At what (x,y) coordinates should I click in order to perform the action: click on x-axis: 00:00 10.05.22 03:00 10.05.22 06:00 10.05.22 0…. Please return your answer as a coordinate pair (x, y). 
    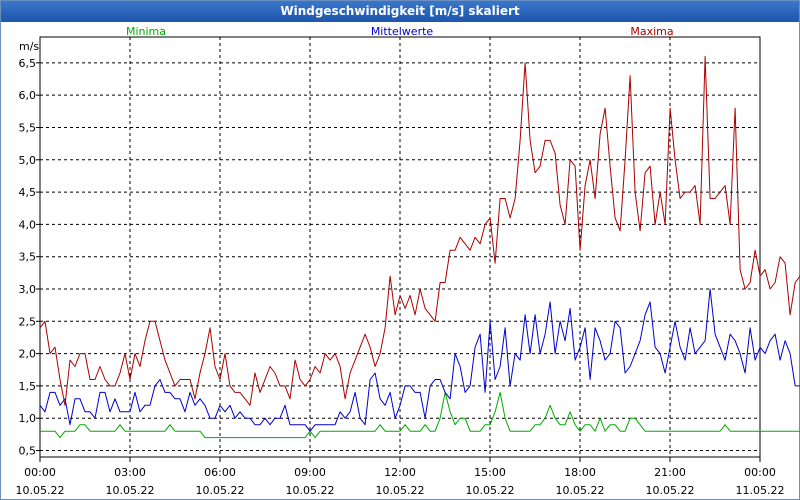
    Looking at the image, I should click on (400, 477).